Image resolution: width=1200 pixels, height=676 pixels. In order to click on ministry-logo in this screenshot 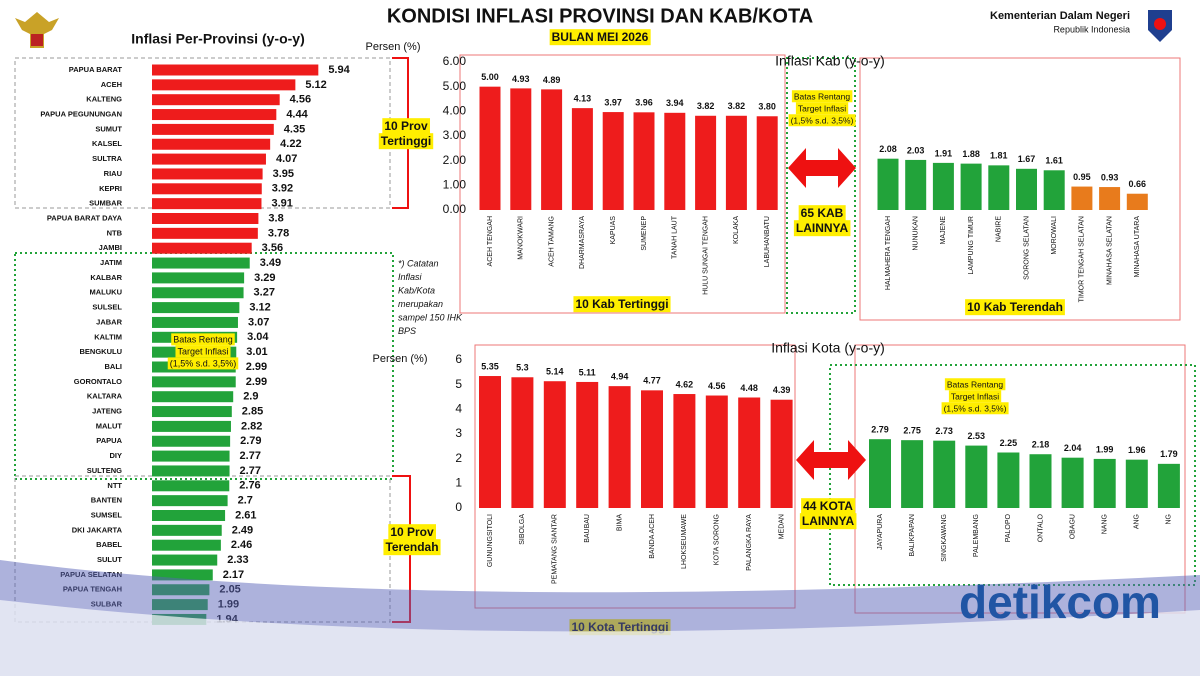, I will do `click(1160, 26)`.